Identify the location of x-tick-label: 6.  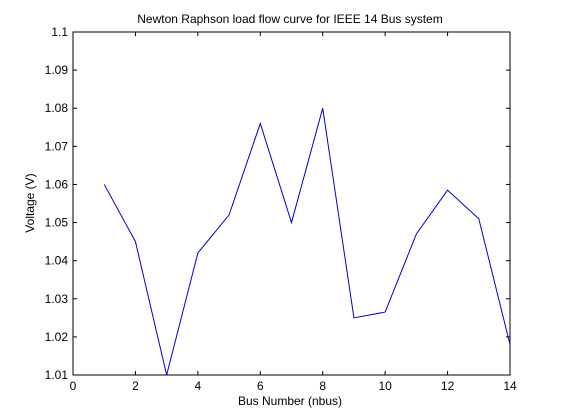
(260, 386).